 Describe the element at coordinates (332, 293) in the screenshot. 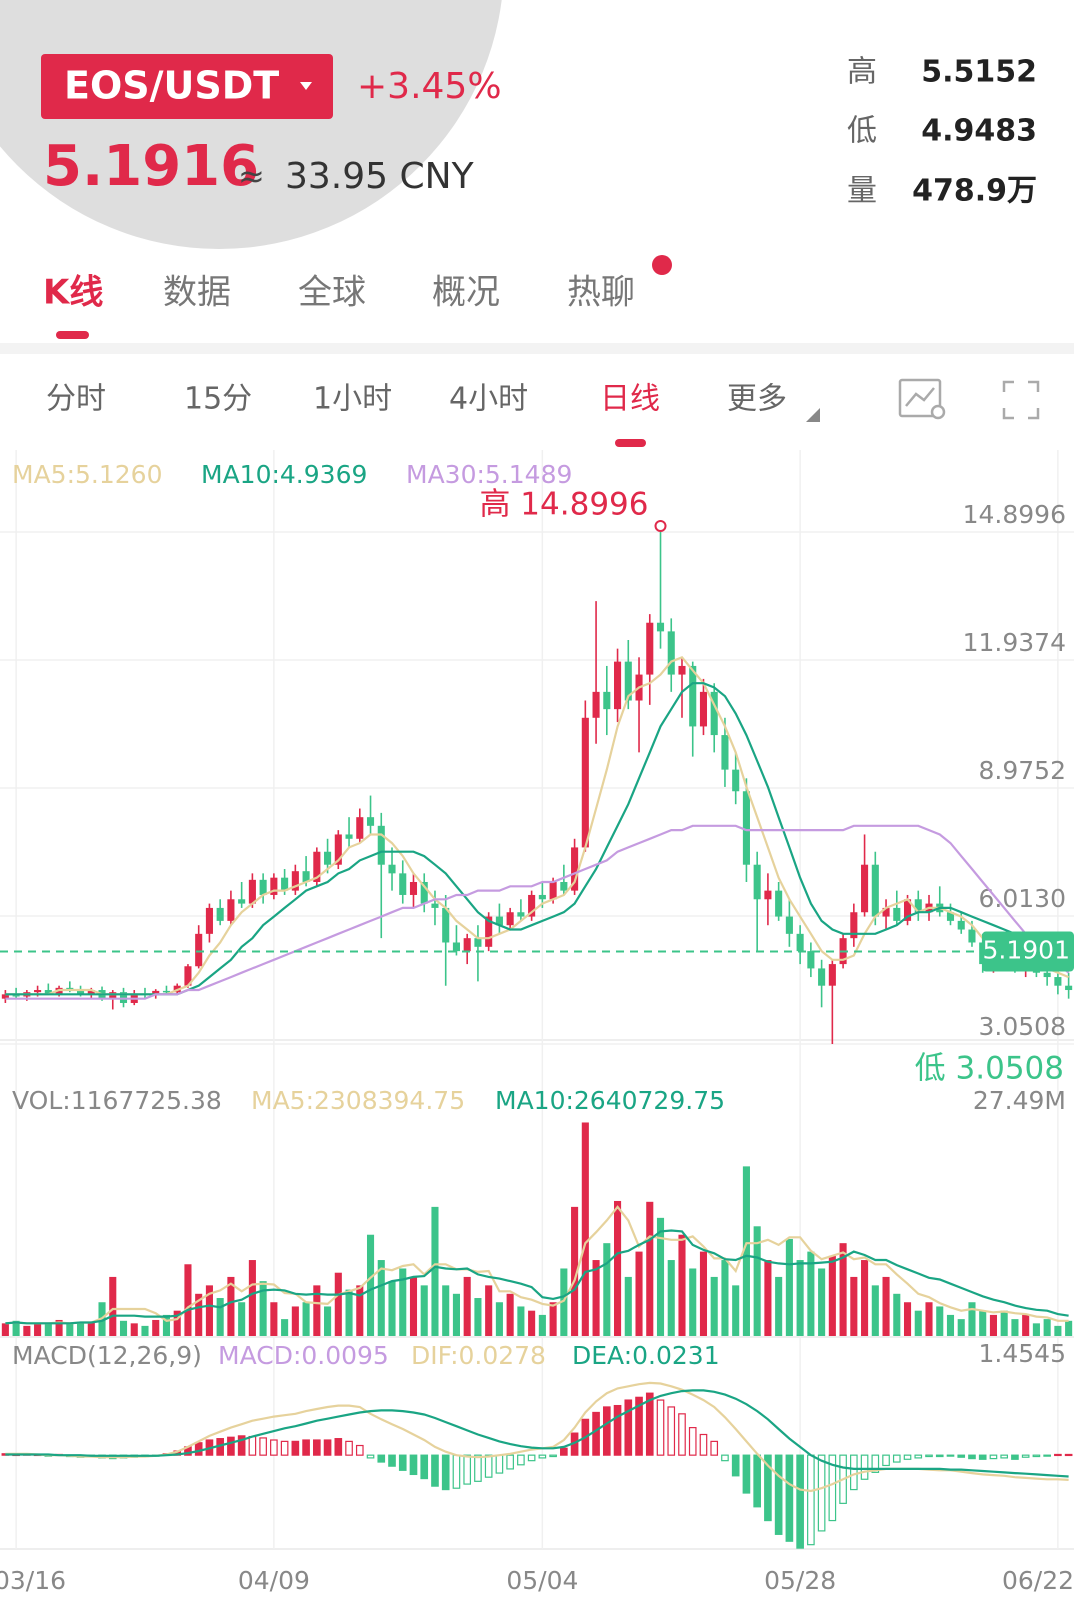

I see `tab: 全球` at that location.